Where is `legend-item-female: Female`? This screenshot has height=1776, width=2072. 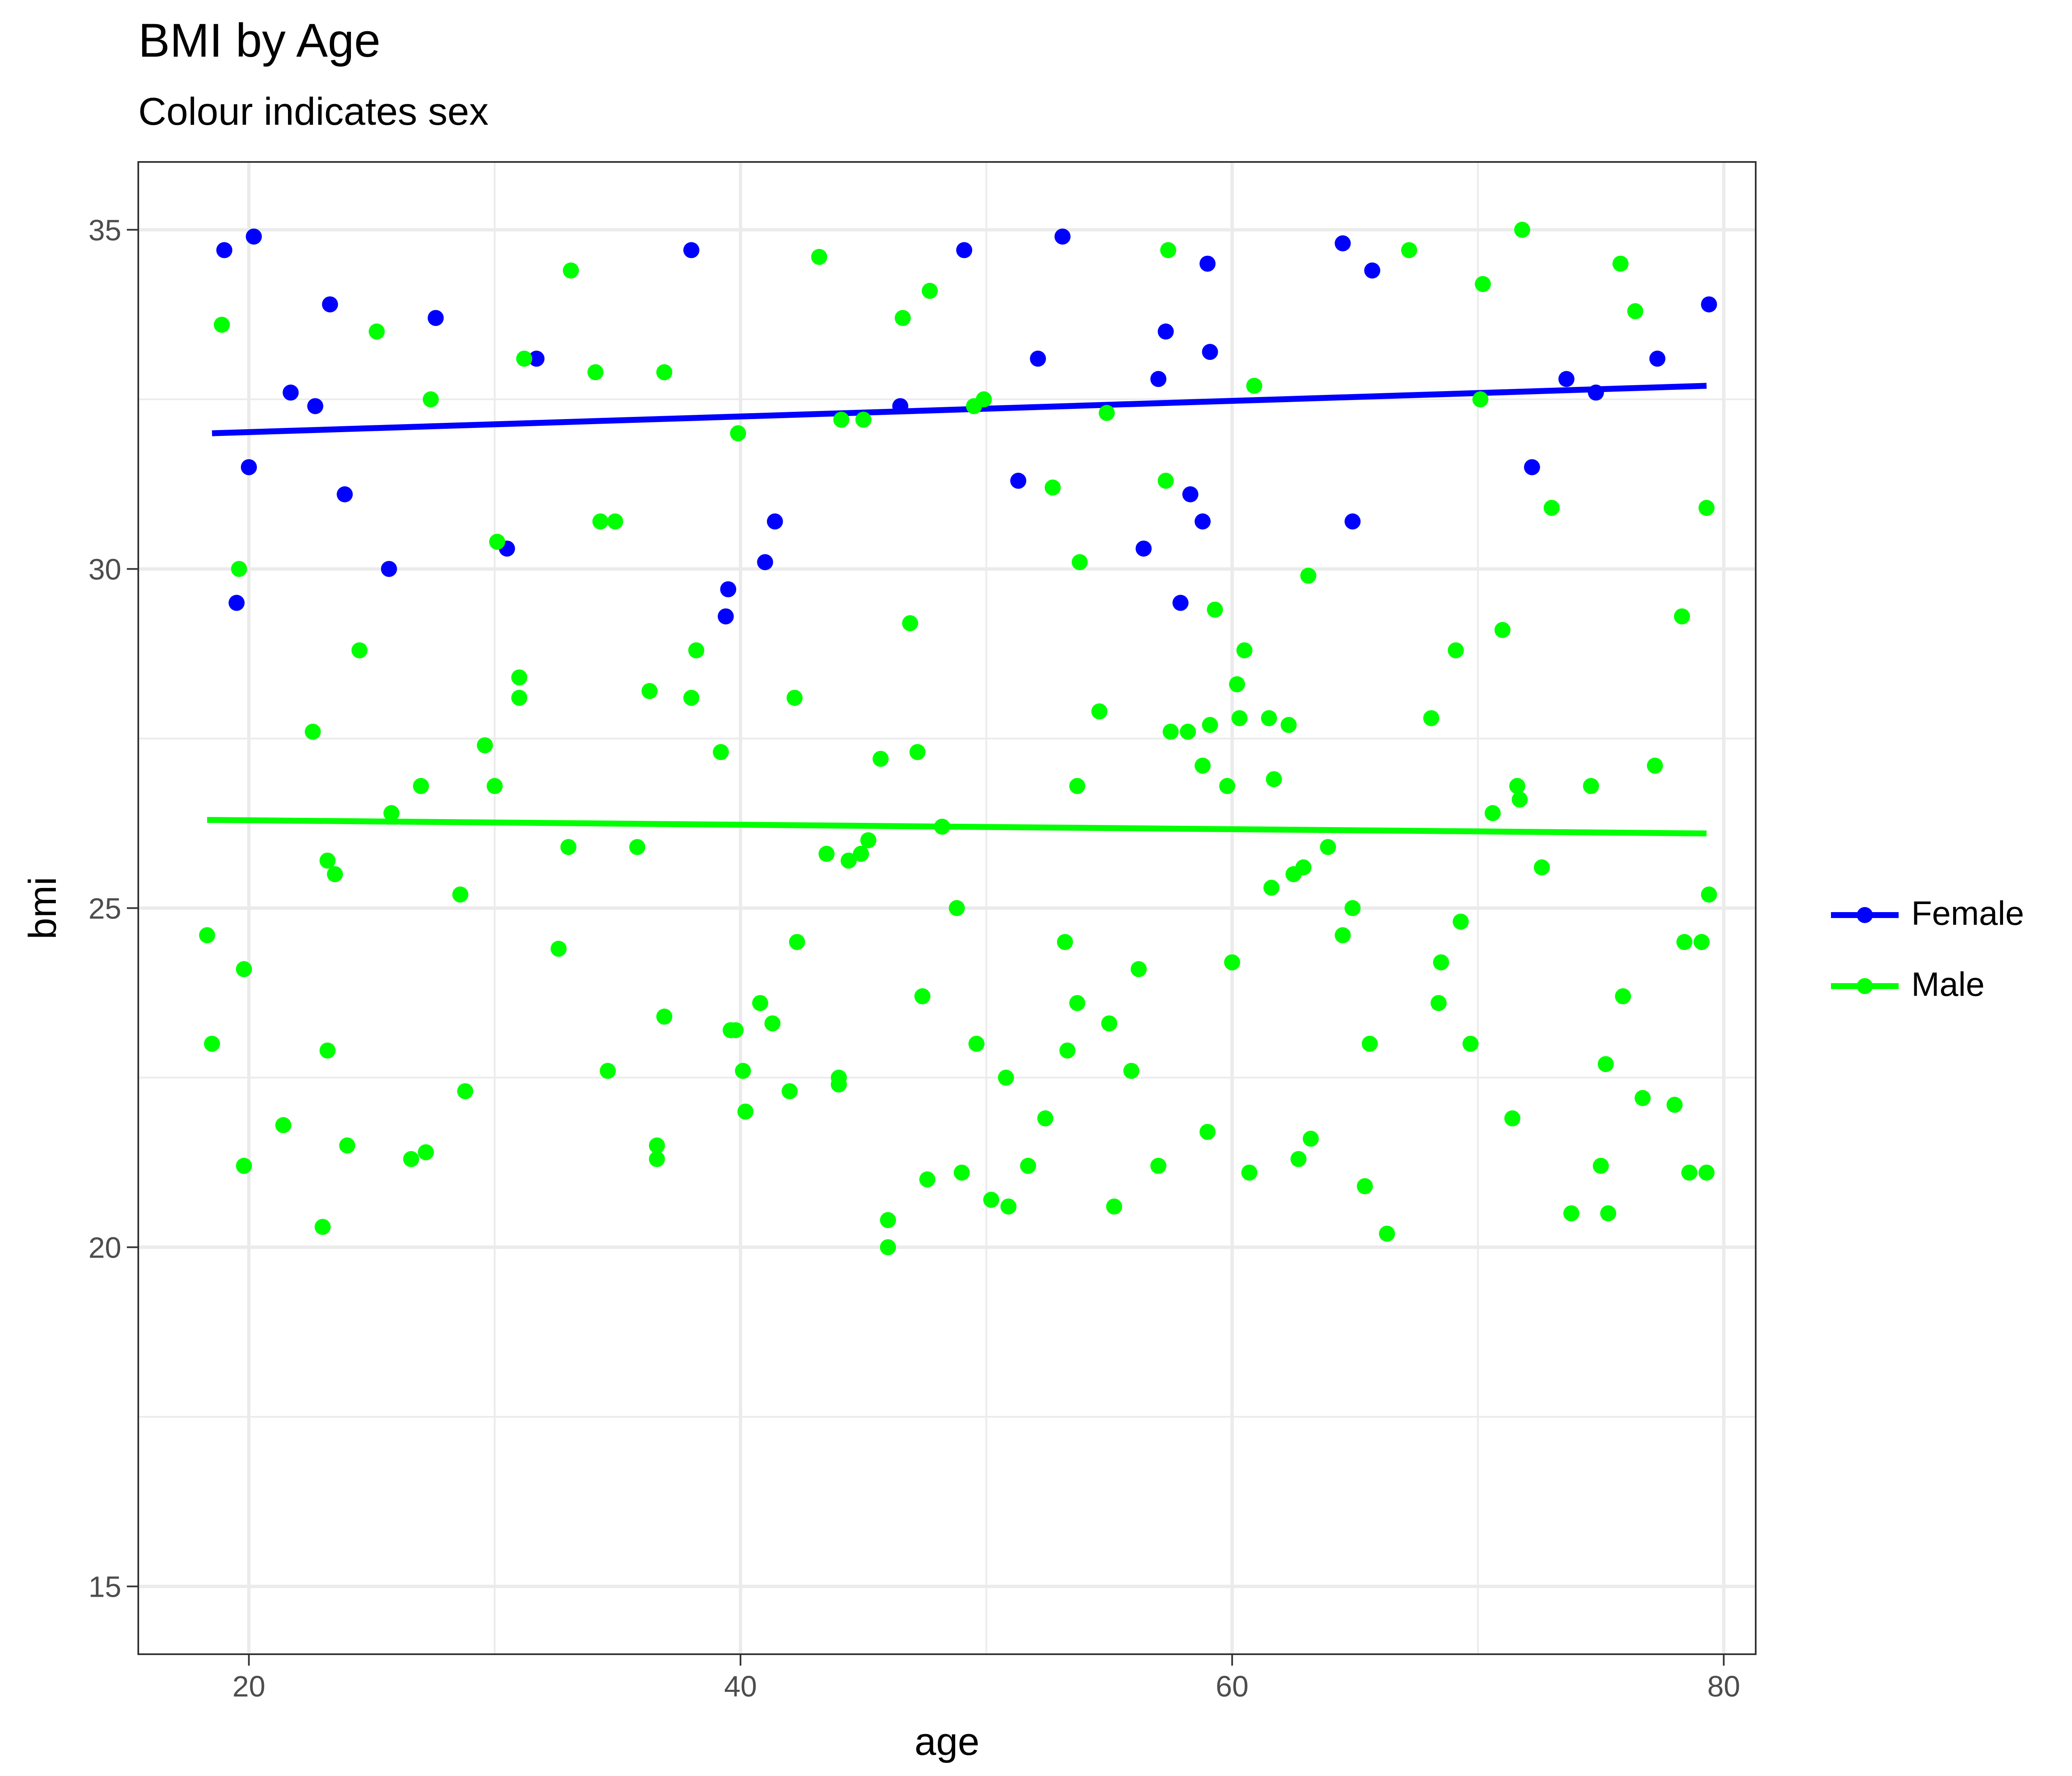
legend-item-female: Female is located at coordinates (1946, 915).